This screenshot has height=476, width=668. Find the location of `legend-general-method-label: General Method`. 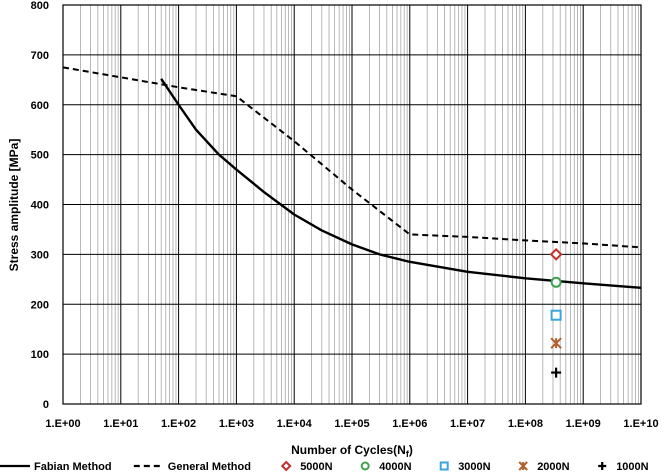

legend-general-method-label: General Method is located at coordinates (209, 467).